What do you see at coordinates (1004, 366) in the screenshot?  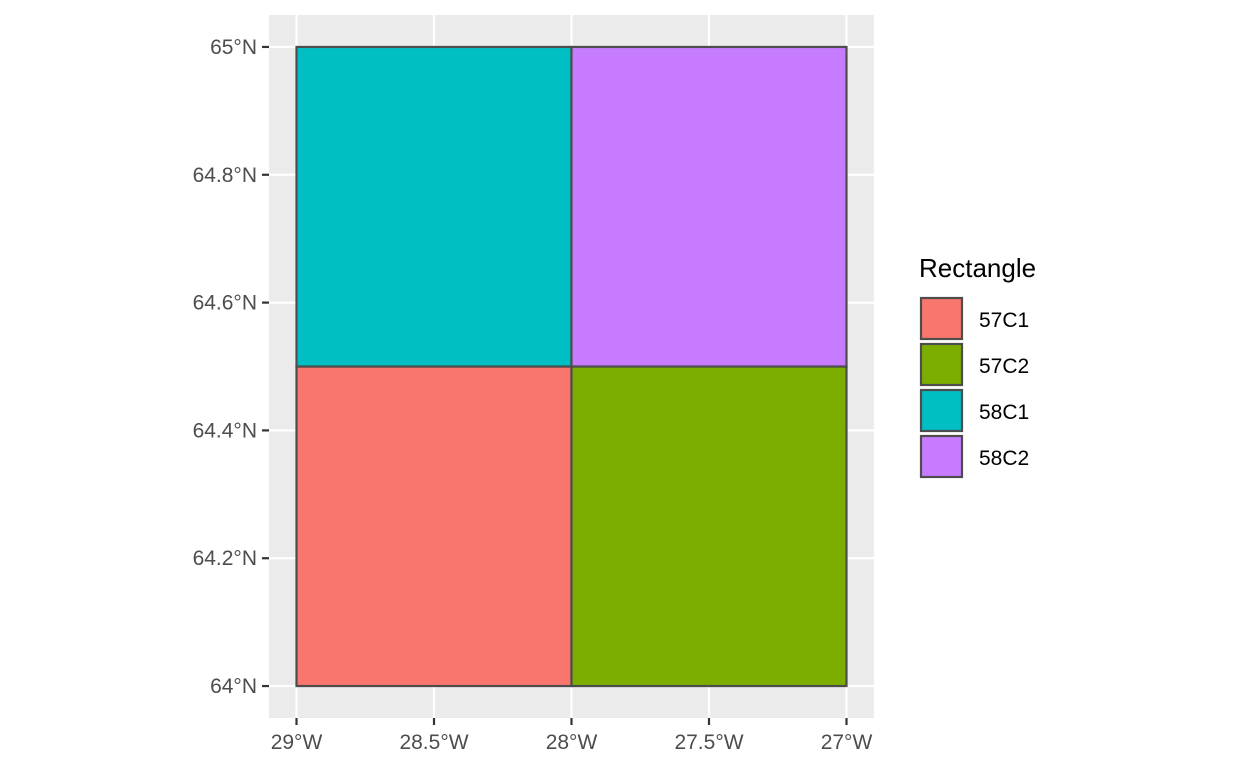 I see `legend-label-57C2: 57C2` at bounding box center [1004, 366].